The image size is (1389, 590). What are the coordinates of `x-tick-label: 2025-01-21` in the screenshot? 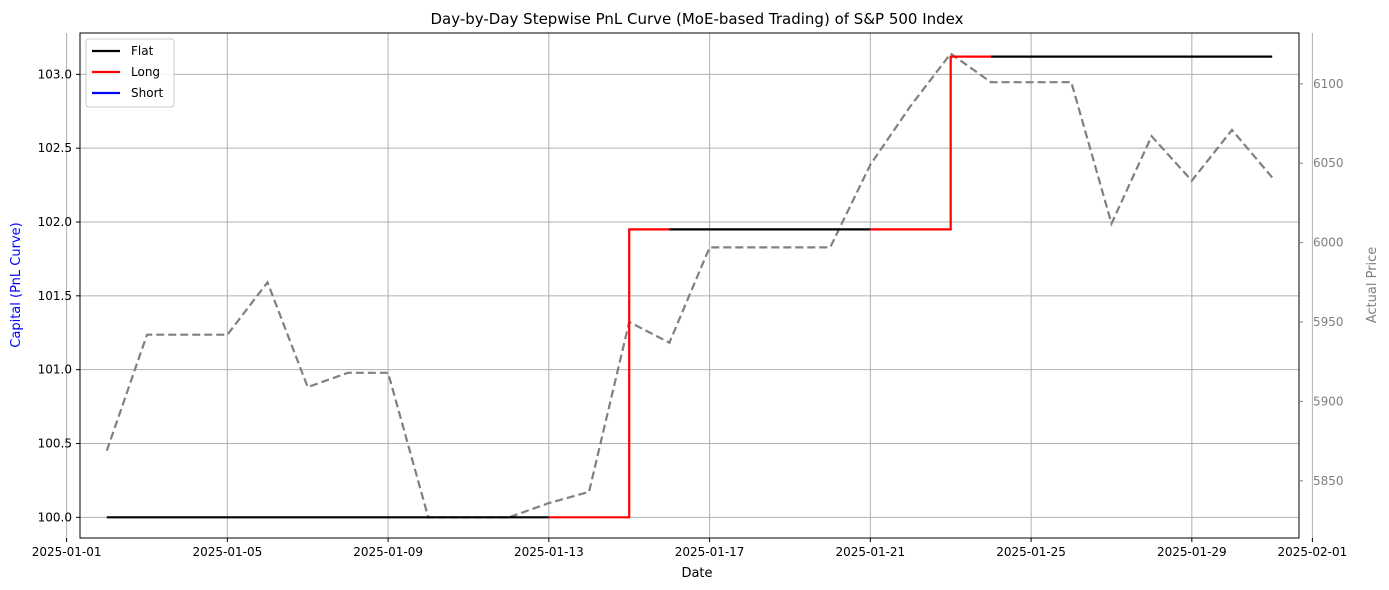 It's located at (870, 552).